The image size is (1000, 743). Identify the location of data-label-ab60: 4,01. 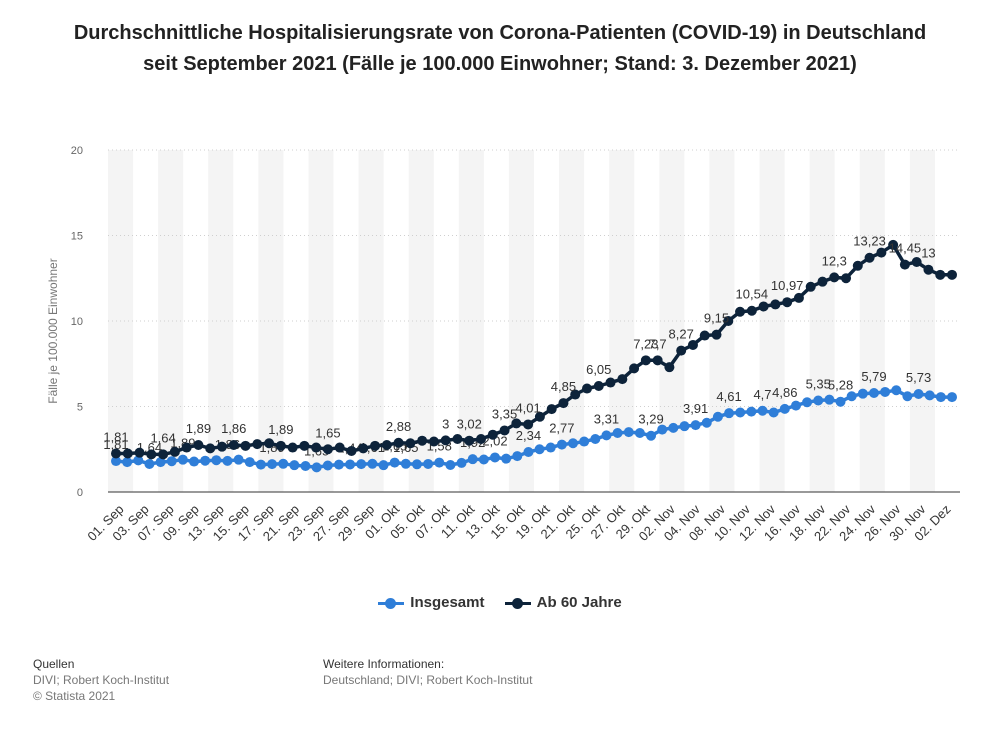
(527, 407).